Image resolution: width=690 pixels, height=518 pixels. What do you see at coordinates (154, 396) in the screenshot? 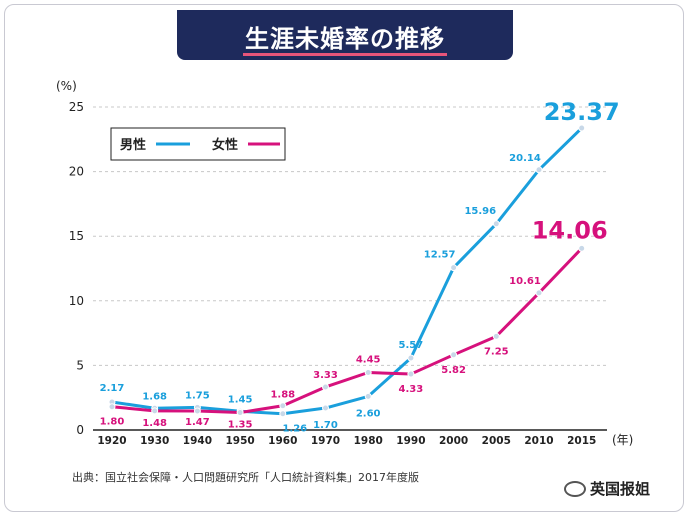
I see `data-label-male: 1.68` at bounding box center [154, 396].